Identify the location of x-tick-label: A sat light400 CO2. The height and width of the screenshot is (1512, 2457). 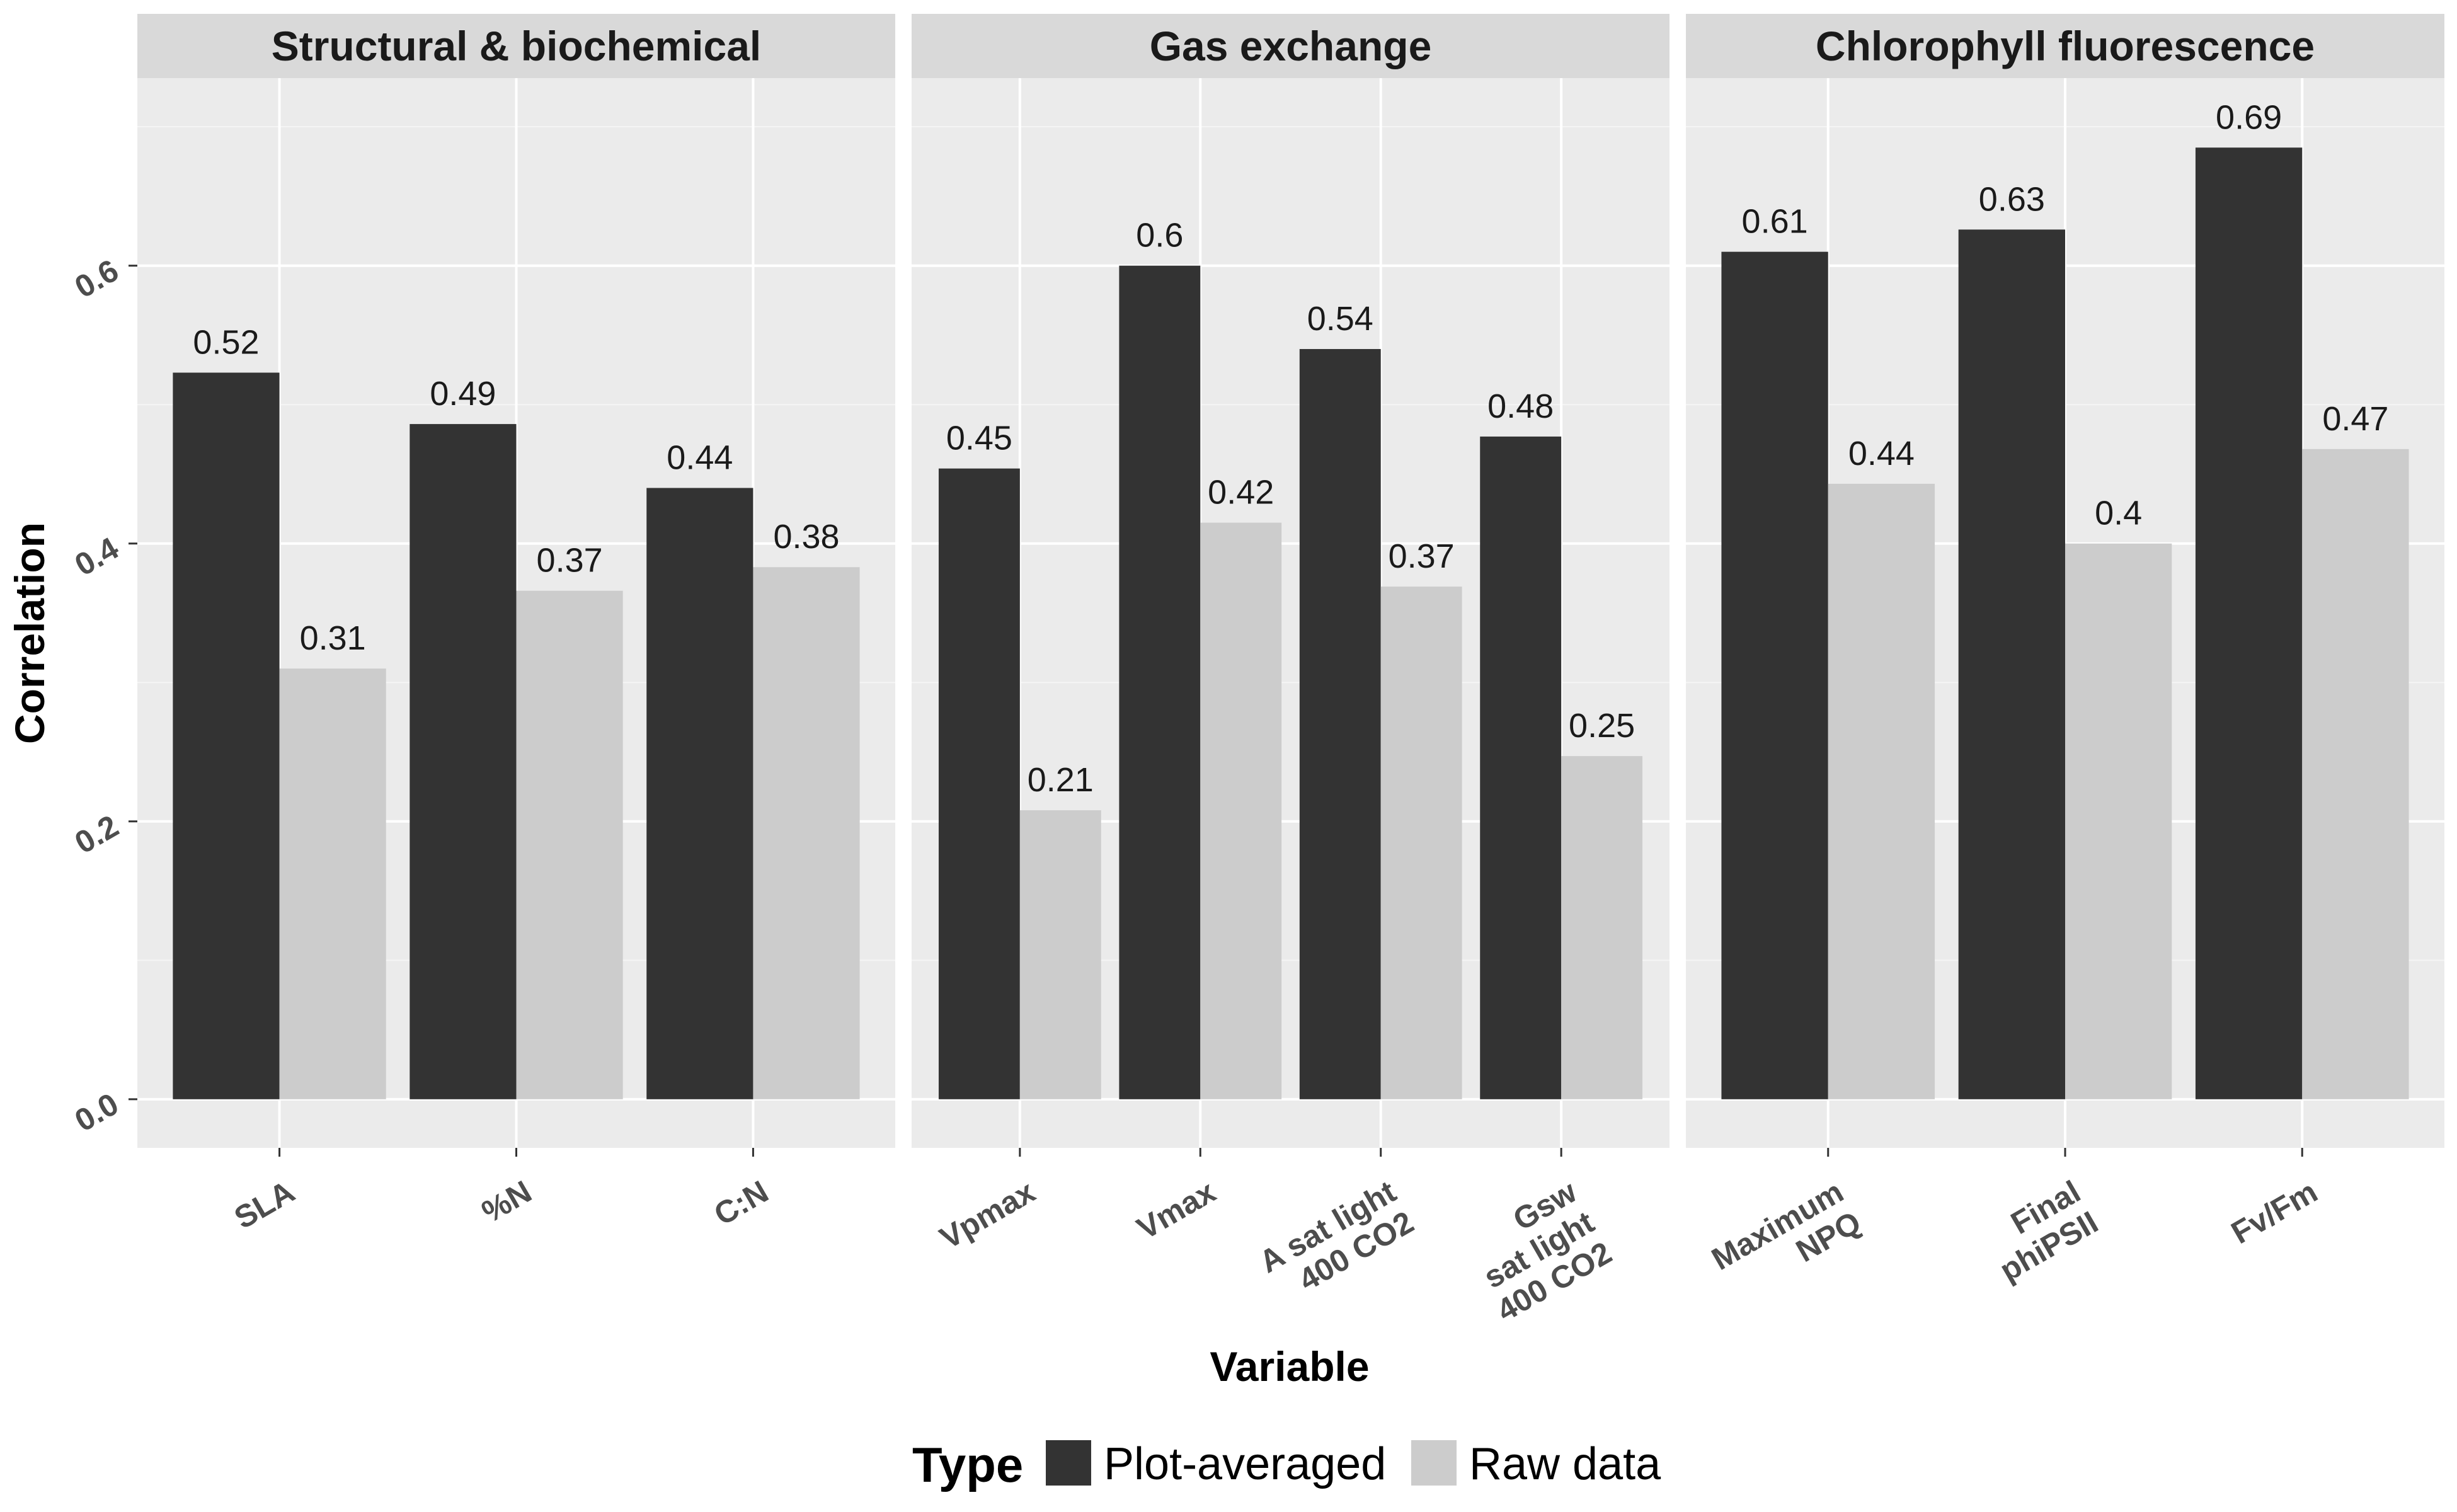
(1337, 1242).